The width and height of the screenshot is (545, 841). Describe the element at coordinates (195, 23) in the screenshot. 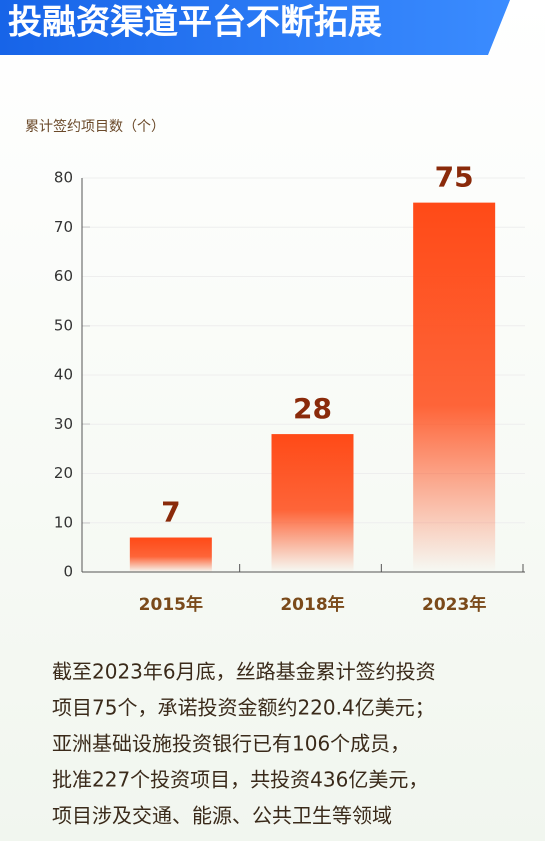

I see `page-title: 投融资渠道平台不断拓展` at that location.